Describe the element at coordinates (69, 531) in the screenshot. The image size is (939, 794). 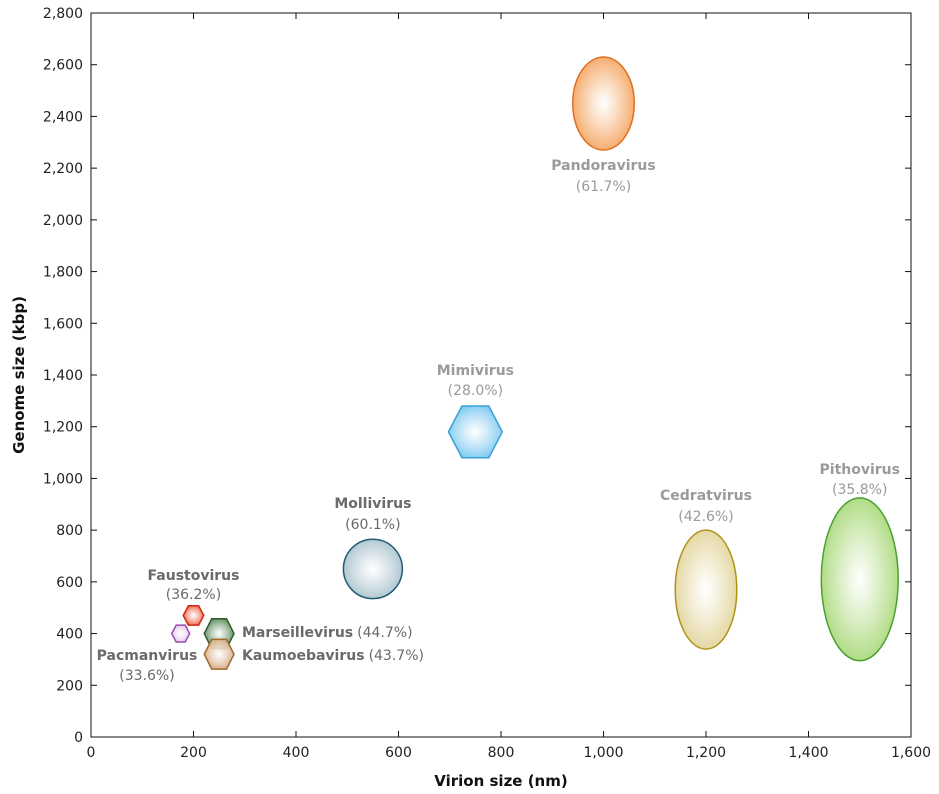
I see `y-tick-label: 800` at that location.